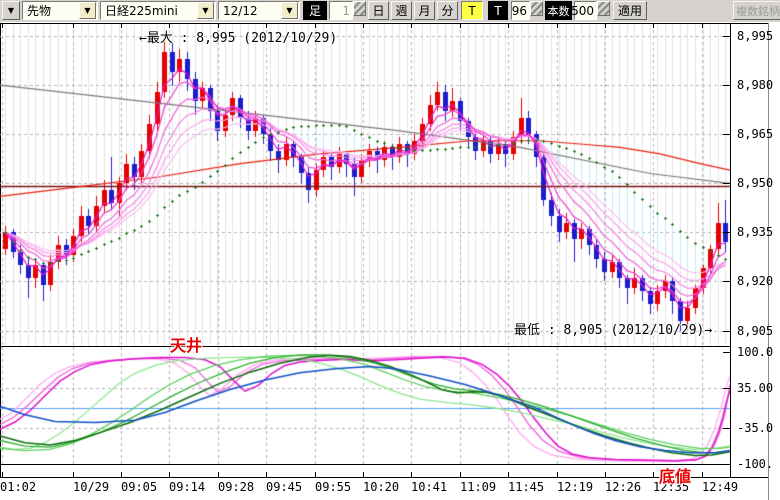  What do you see at coordinates (755, 36) in the screenshot?
I see `price-axis-label: 8,995` at bounding box center [755, 36].